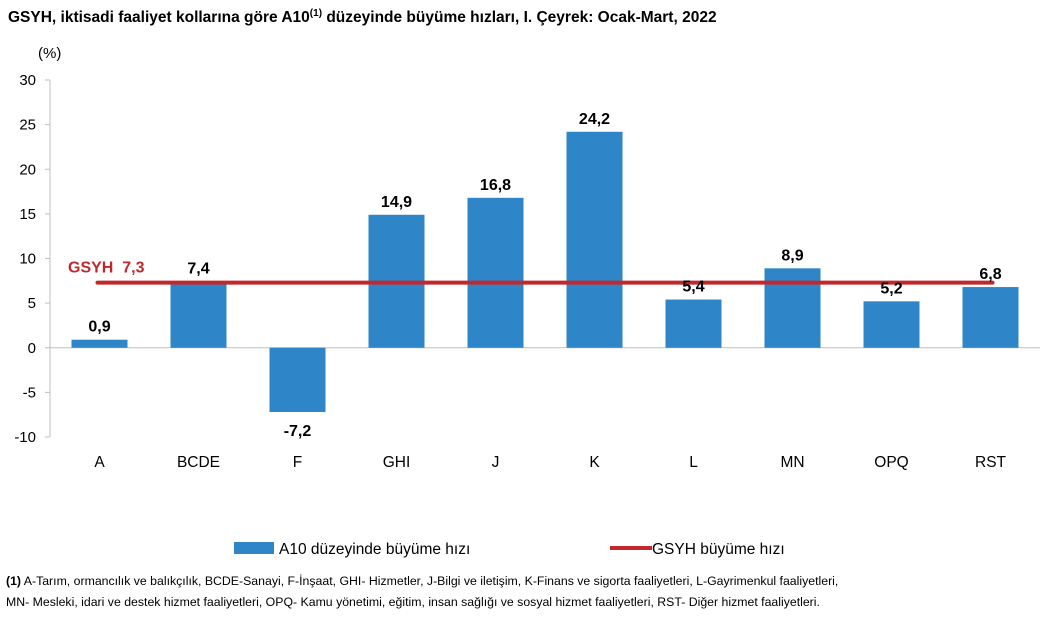 The image size is (1059, 625). Describe the element at coordinates (99, 343) in the screenshot. I see `bar-a` at that location.